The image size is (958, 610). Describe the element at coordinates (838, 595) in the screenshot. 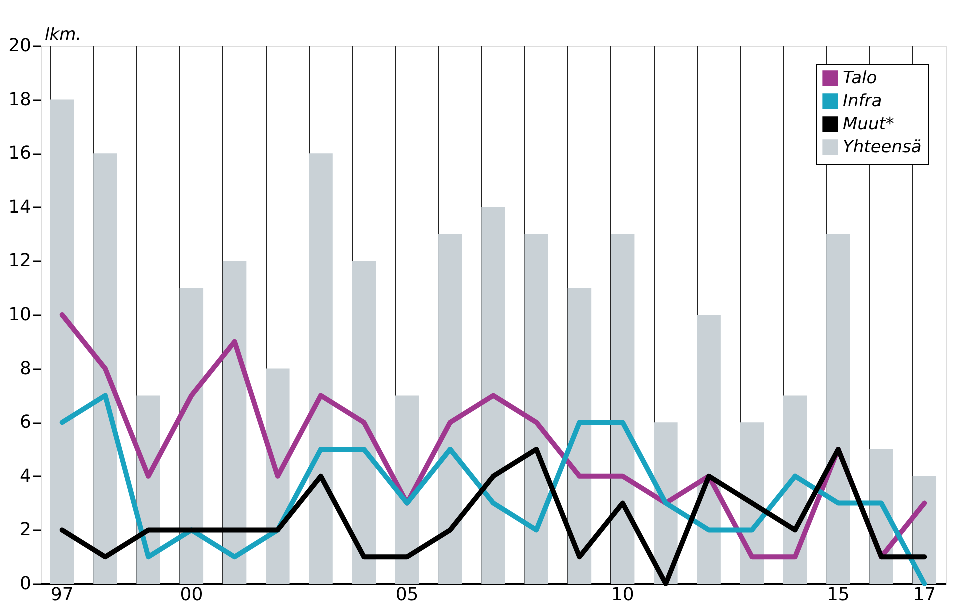

I see `x-tick-label: 15` at that location.